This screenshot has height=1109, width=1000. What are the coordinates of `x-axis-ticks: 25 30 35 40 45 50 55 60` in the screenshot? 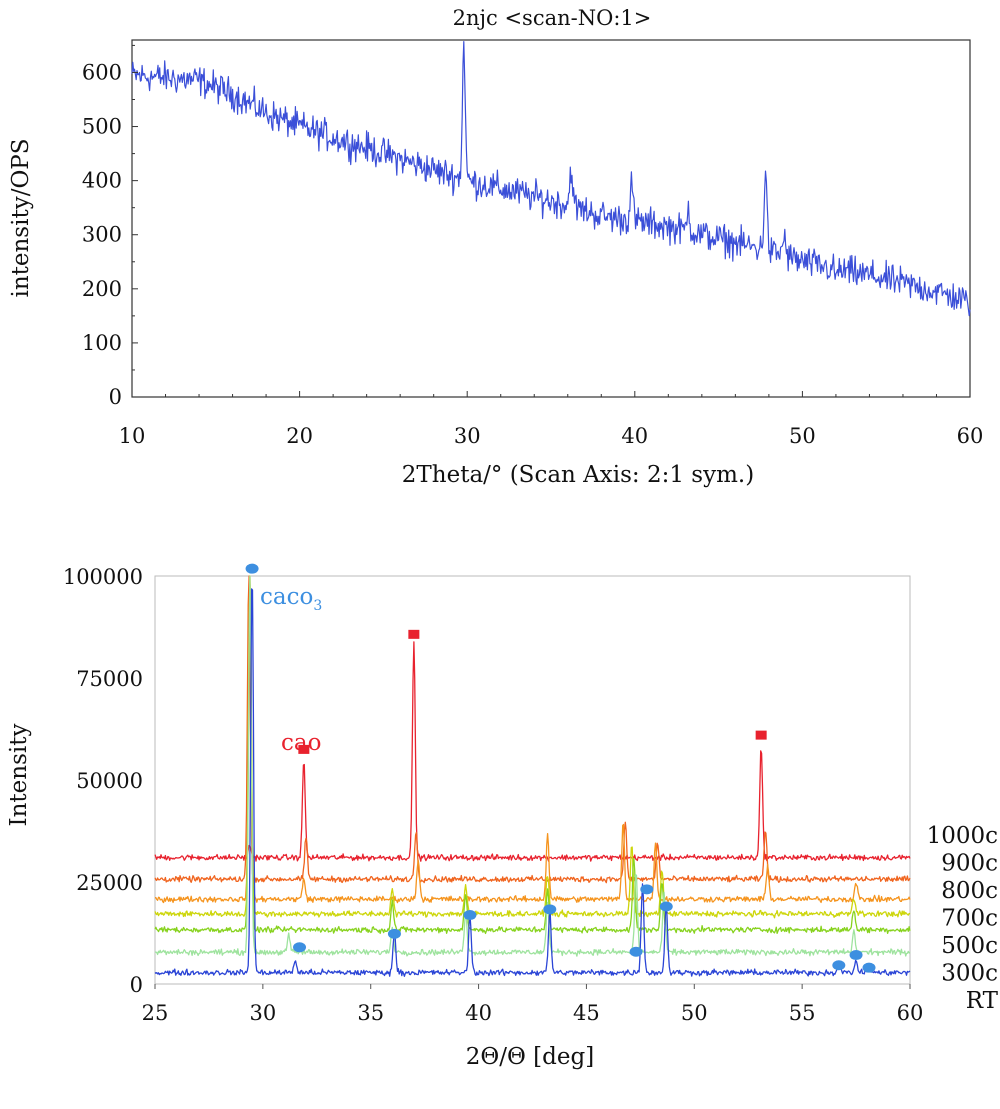 It's located at (533, 1004).